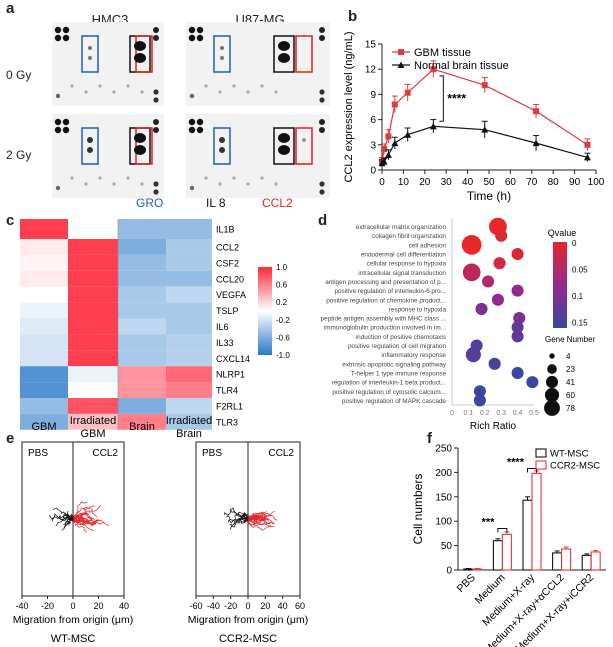 The width and height of the screenshot is (613, 647). I want to click on significance-label: ****, so click(456, 99).